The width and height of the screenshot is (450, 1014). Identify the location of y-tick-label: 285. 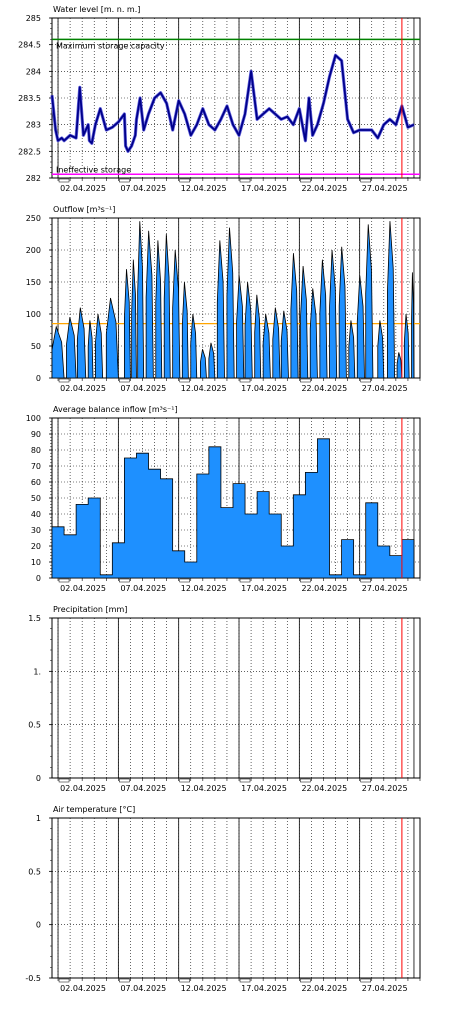
(33, 18).